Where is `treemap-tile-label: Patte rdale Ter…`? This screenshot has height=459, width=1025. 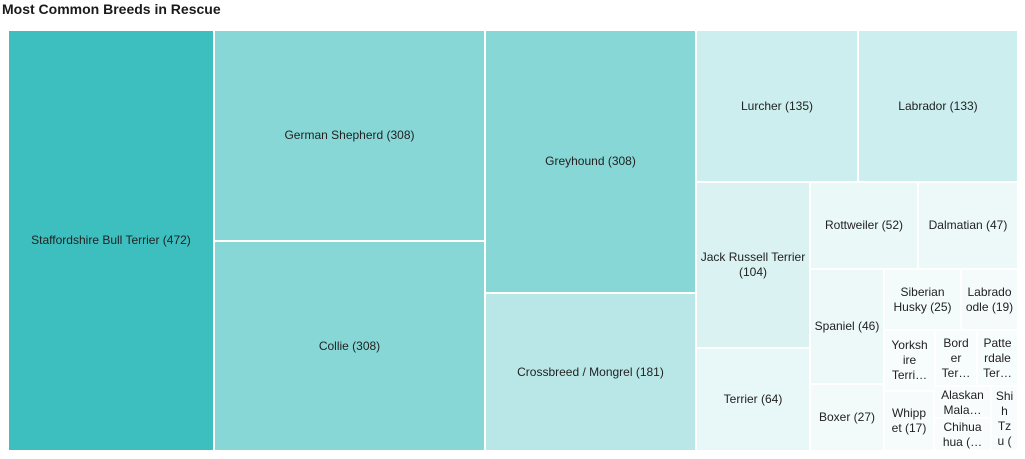
treemap-tile-label: Patte rdale Ter… is located at coordinates (997, 357).